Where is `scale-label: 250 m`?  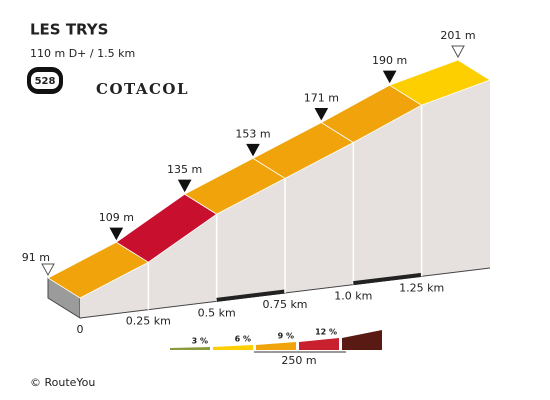
scale-label: 250 m is located at coordinates (298, 360).